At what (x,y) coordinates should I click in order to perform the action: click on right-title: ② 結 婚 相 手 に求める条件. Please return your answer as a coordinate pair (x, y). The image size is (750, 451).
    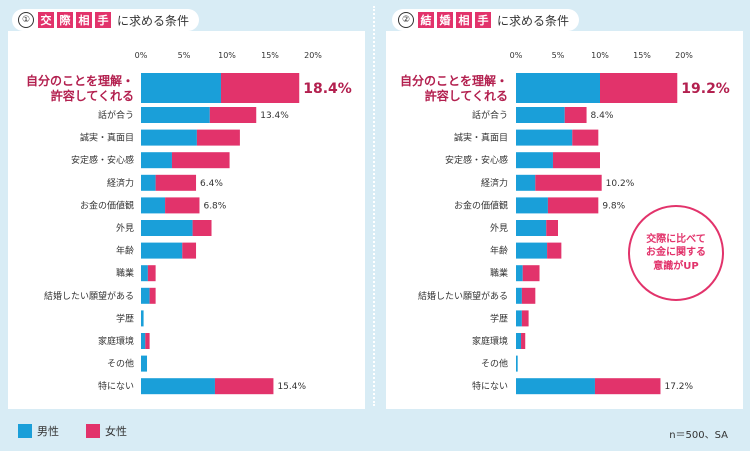
    Looking at the image, I should click on (486, 20).